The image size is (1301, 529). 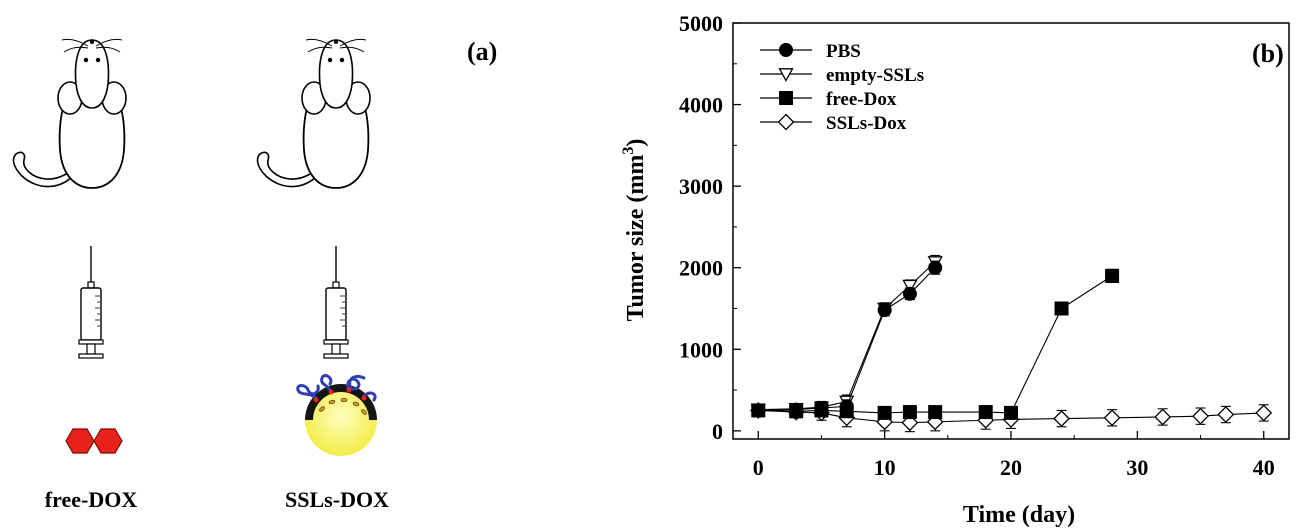 I want to click on liposome-icon, so click(x=336, y=415).